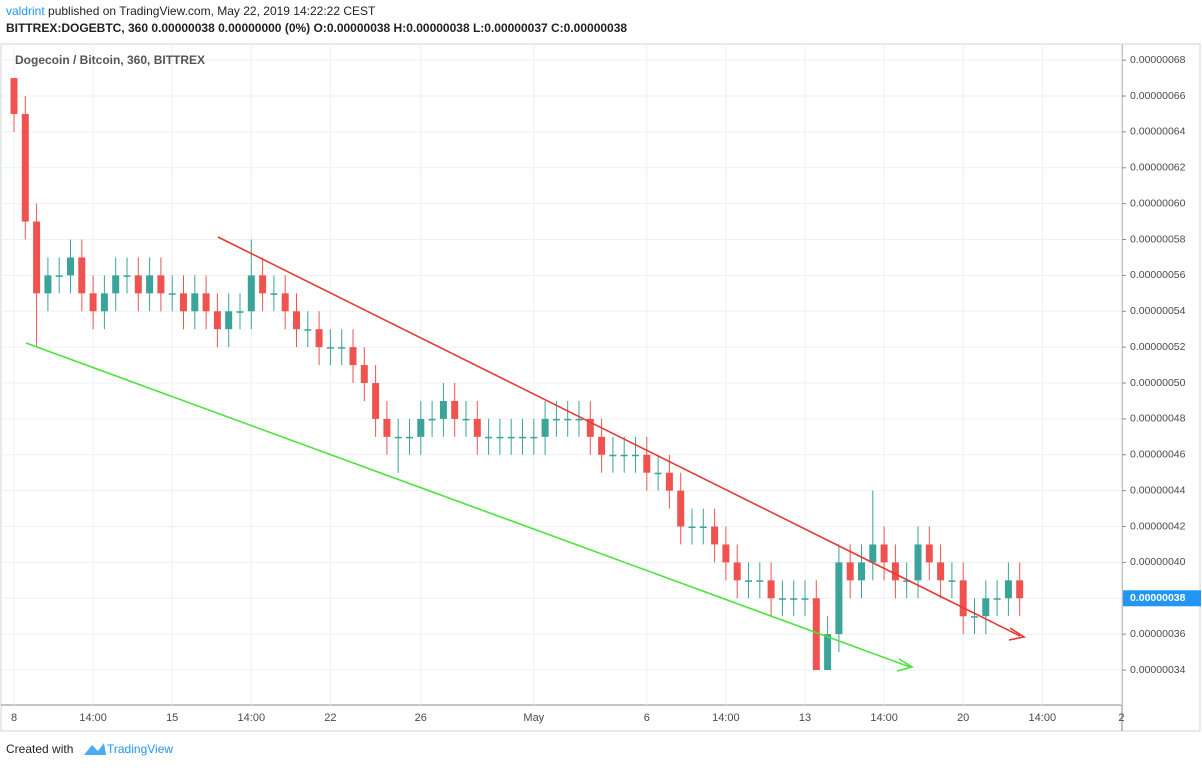 The width and height of the screenshot is (1202, 773). What do you see at coordinates (647, 718) in the screenshot?
I see `x-tick-label: 6` at bounding box center [647, 718].